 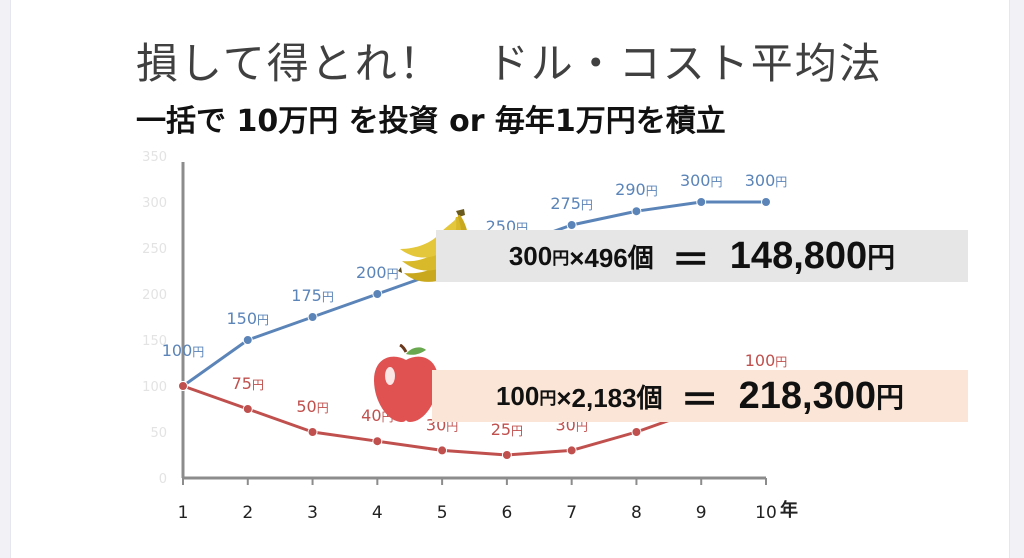 What do you see at coordinates (766, 360) in the screenshot?
I see `apple-data-label-10: 100円` at bounding box center [766, 360].